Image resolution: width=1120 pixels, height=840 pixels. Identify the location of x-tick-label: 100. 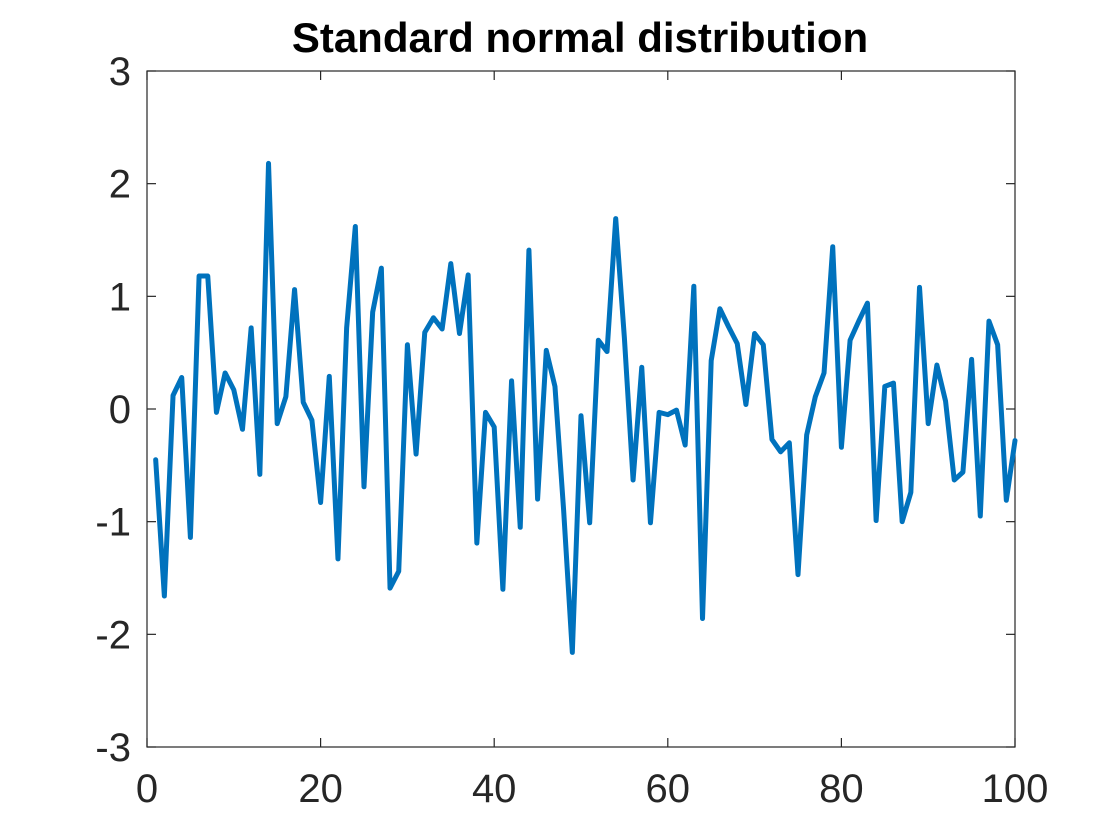
(1015, 789).